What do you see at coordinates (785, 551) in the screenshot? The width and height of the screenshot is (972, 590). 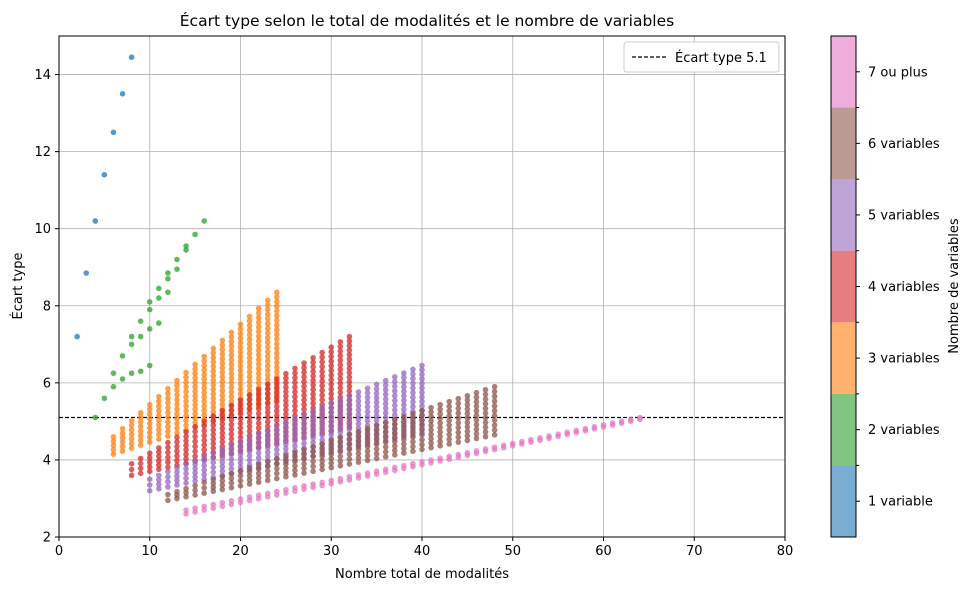 I see `x-tick-label: 80` at bounding box center [785, 551].